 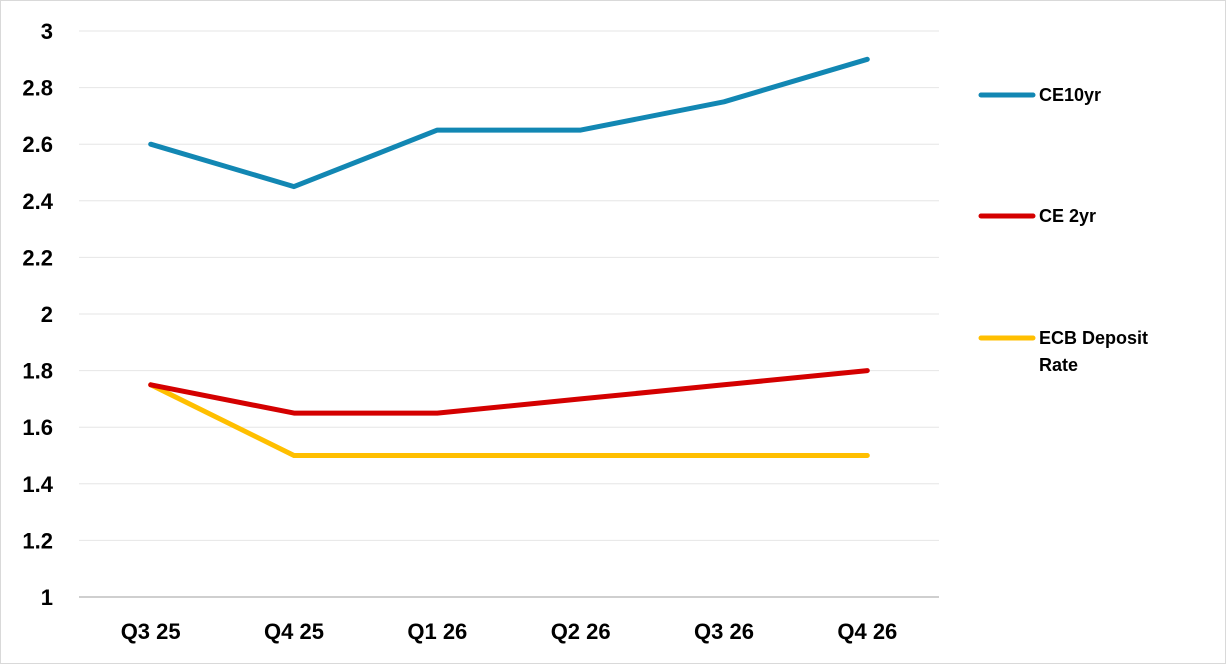 I want to click on y-tick-label: 2.6, so click(x=37, y=144).